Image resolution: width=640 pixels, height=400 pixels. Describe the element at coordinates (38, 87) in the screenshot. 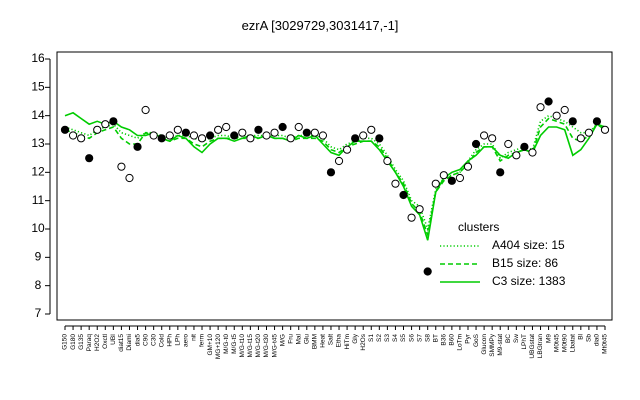

I see `y-tick-label: 15` at that location.